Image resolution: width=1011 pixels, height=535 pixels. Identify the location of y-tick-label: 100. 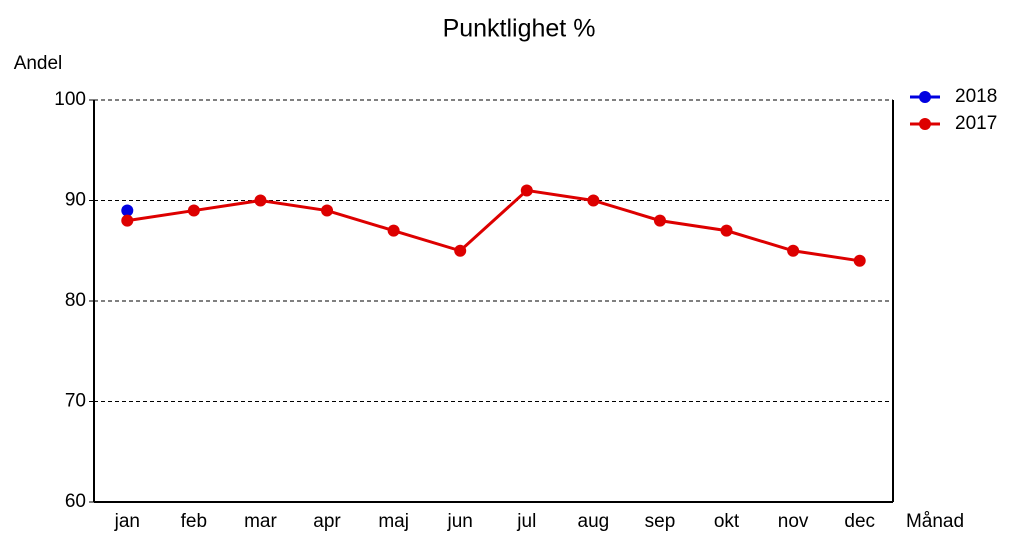
(70, 99).